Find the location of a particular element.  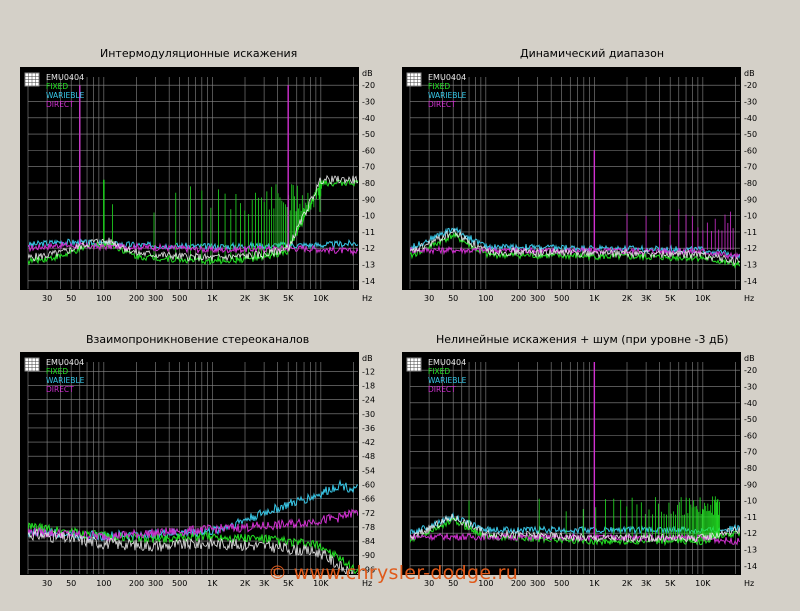

y-tick-label: -84 is located at coordinates (368, 541).